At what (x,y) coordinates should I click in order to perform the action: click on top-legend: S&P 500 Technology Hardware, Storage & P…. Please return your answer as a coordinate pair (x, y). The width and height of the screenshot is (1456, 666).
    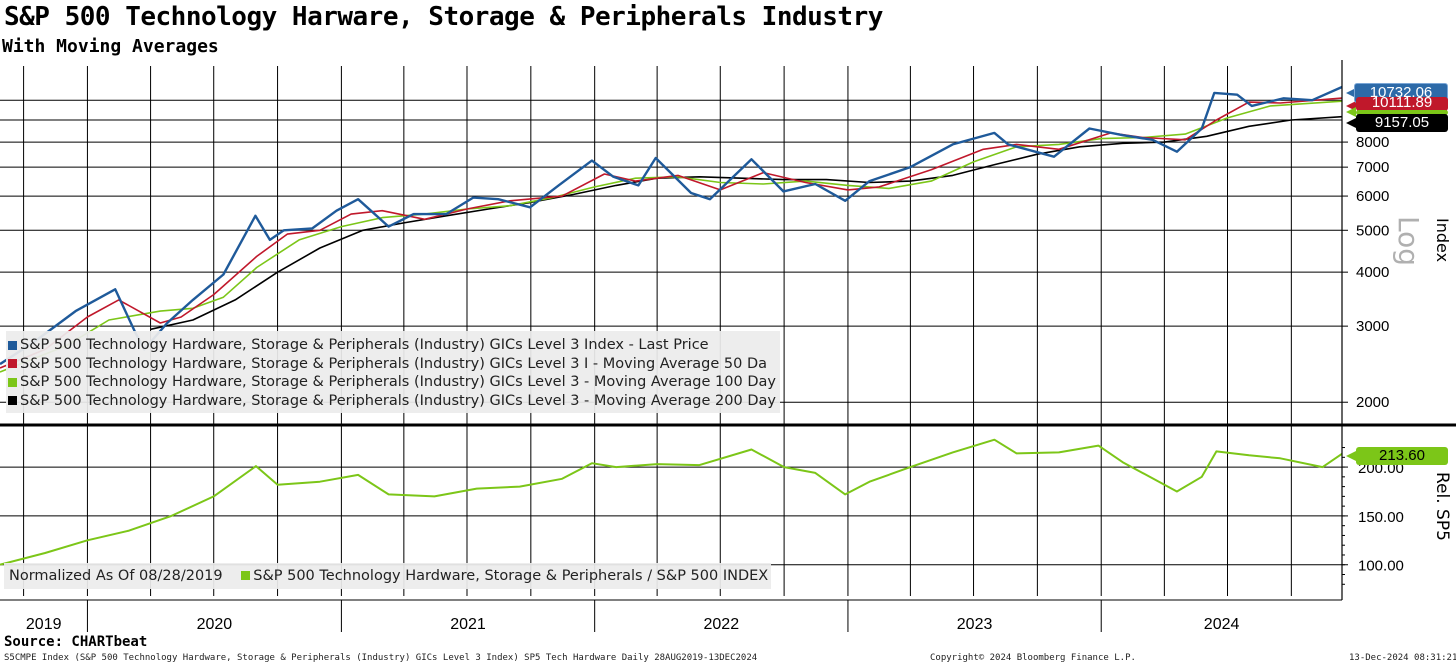
    Looking at the image, I should click on (393, 372).